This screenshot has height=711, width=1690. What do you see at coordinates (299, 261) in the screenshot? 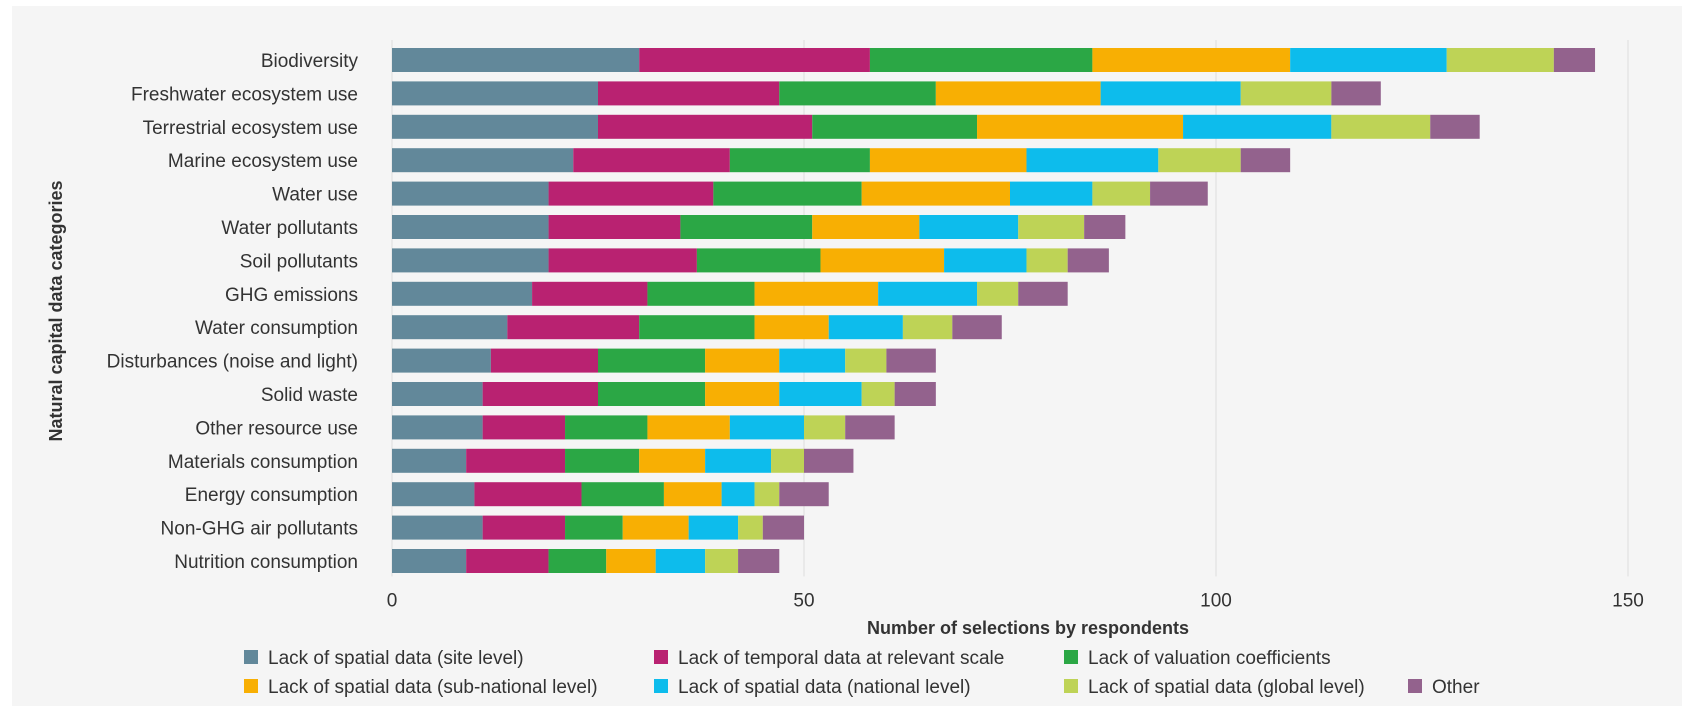
I see `category-label: Soil pollutants` at bounding box center [299, 261].